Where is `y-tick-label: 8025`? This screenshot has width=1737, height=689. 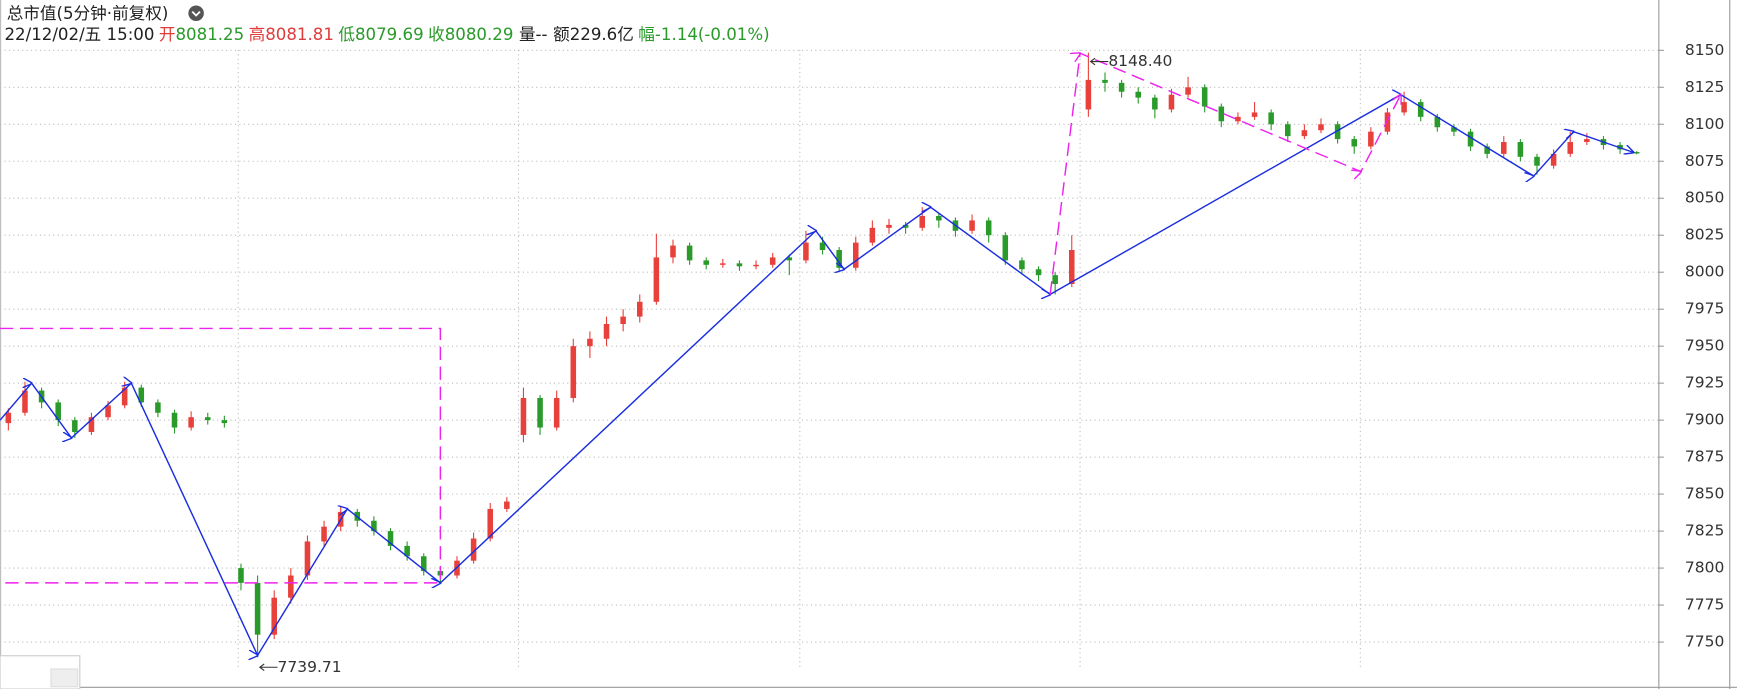 y-tick-label: 8025 is located at coordinates (1704, 235).